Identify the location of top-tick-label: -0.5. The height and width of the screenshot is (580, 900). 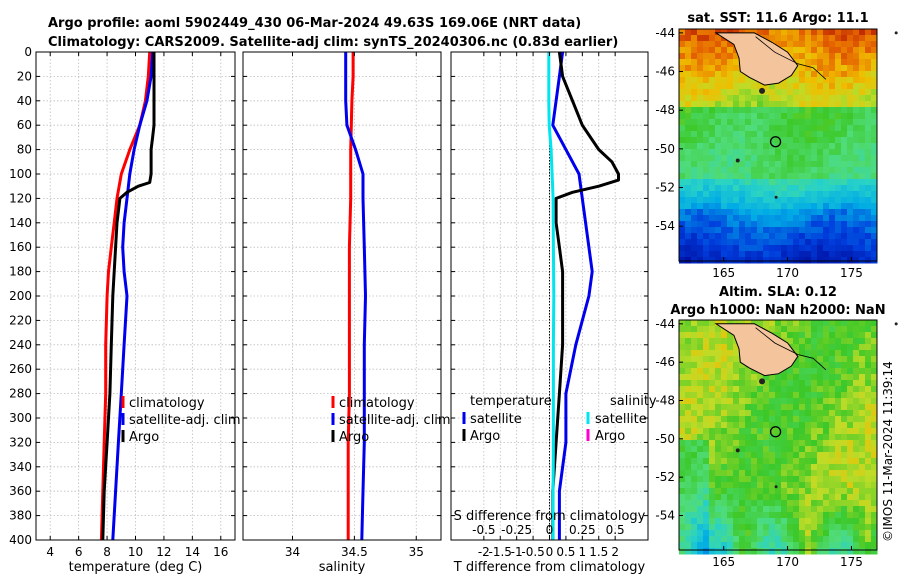
(483, 530).